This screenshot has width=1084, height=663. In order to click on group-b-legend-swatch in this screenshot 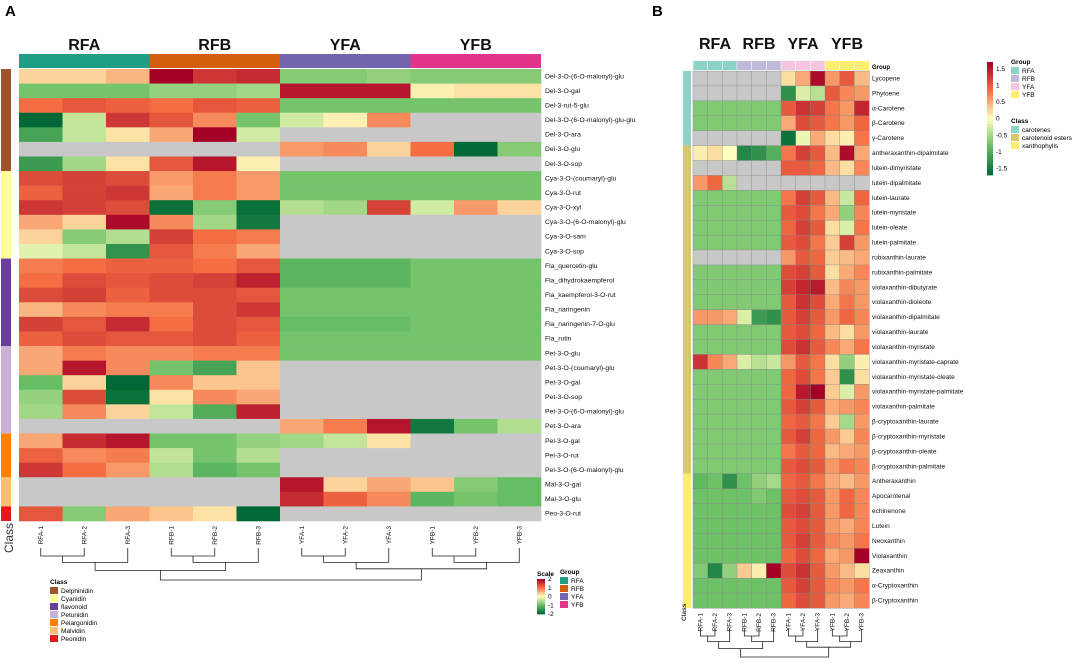, I will do `click(1015, 78)`.